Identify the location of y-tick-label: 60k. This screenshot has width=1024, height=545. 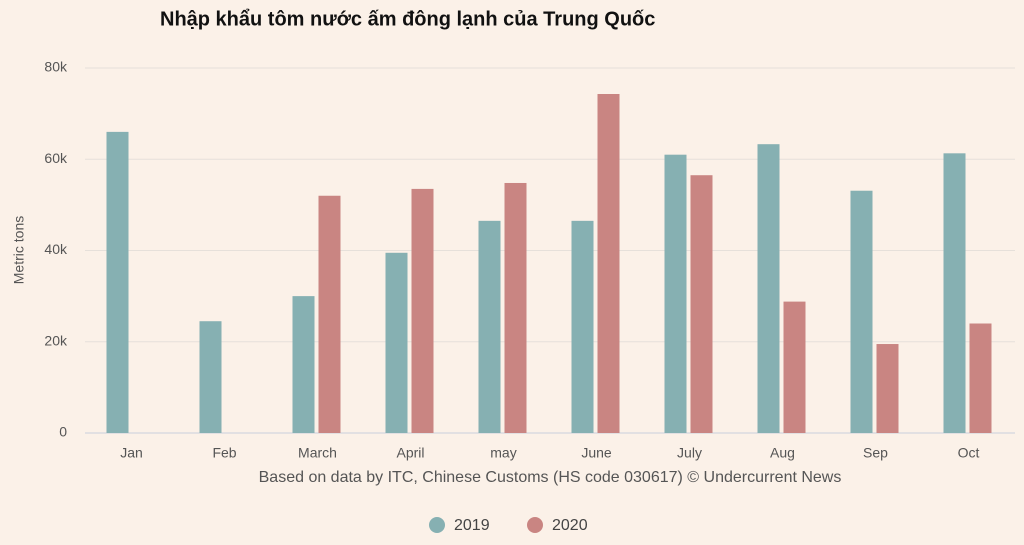
(56, 158).